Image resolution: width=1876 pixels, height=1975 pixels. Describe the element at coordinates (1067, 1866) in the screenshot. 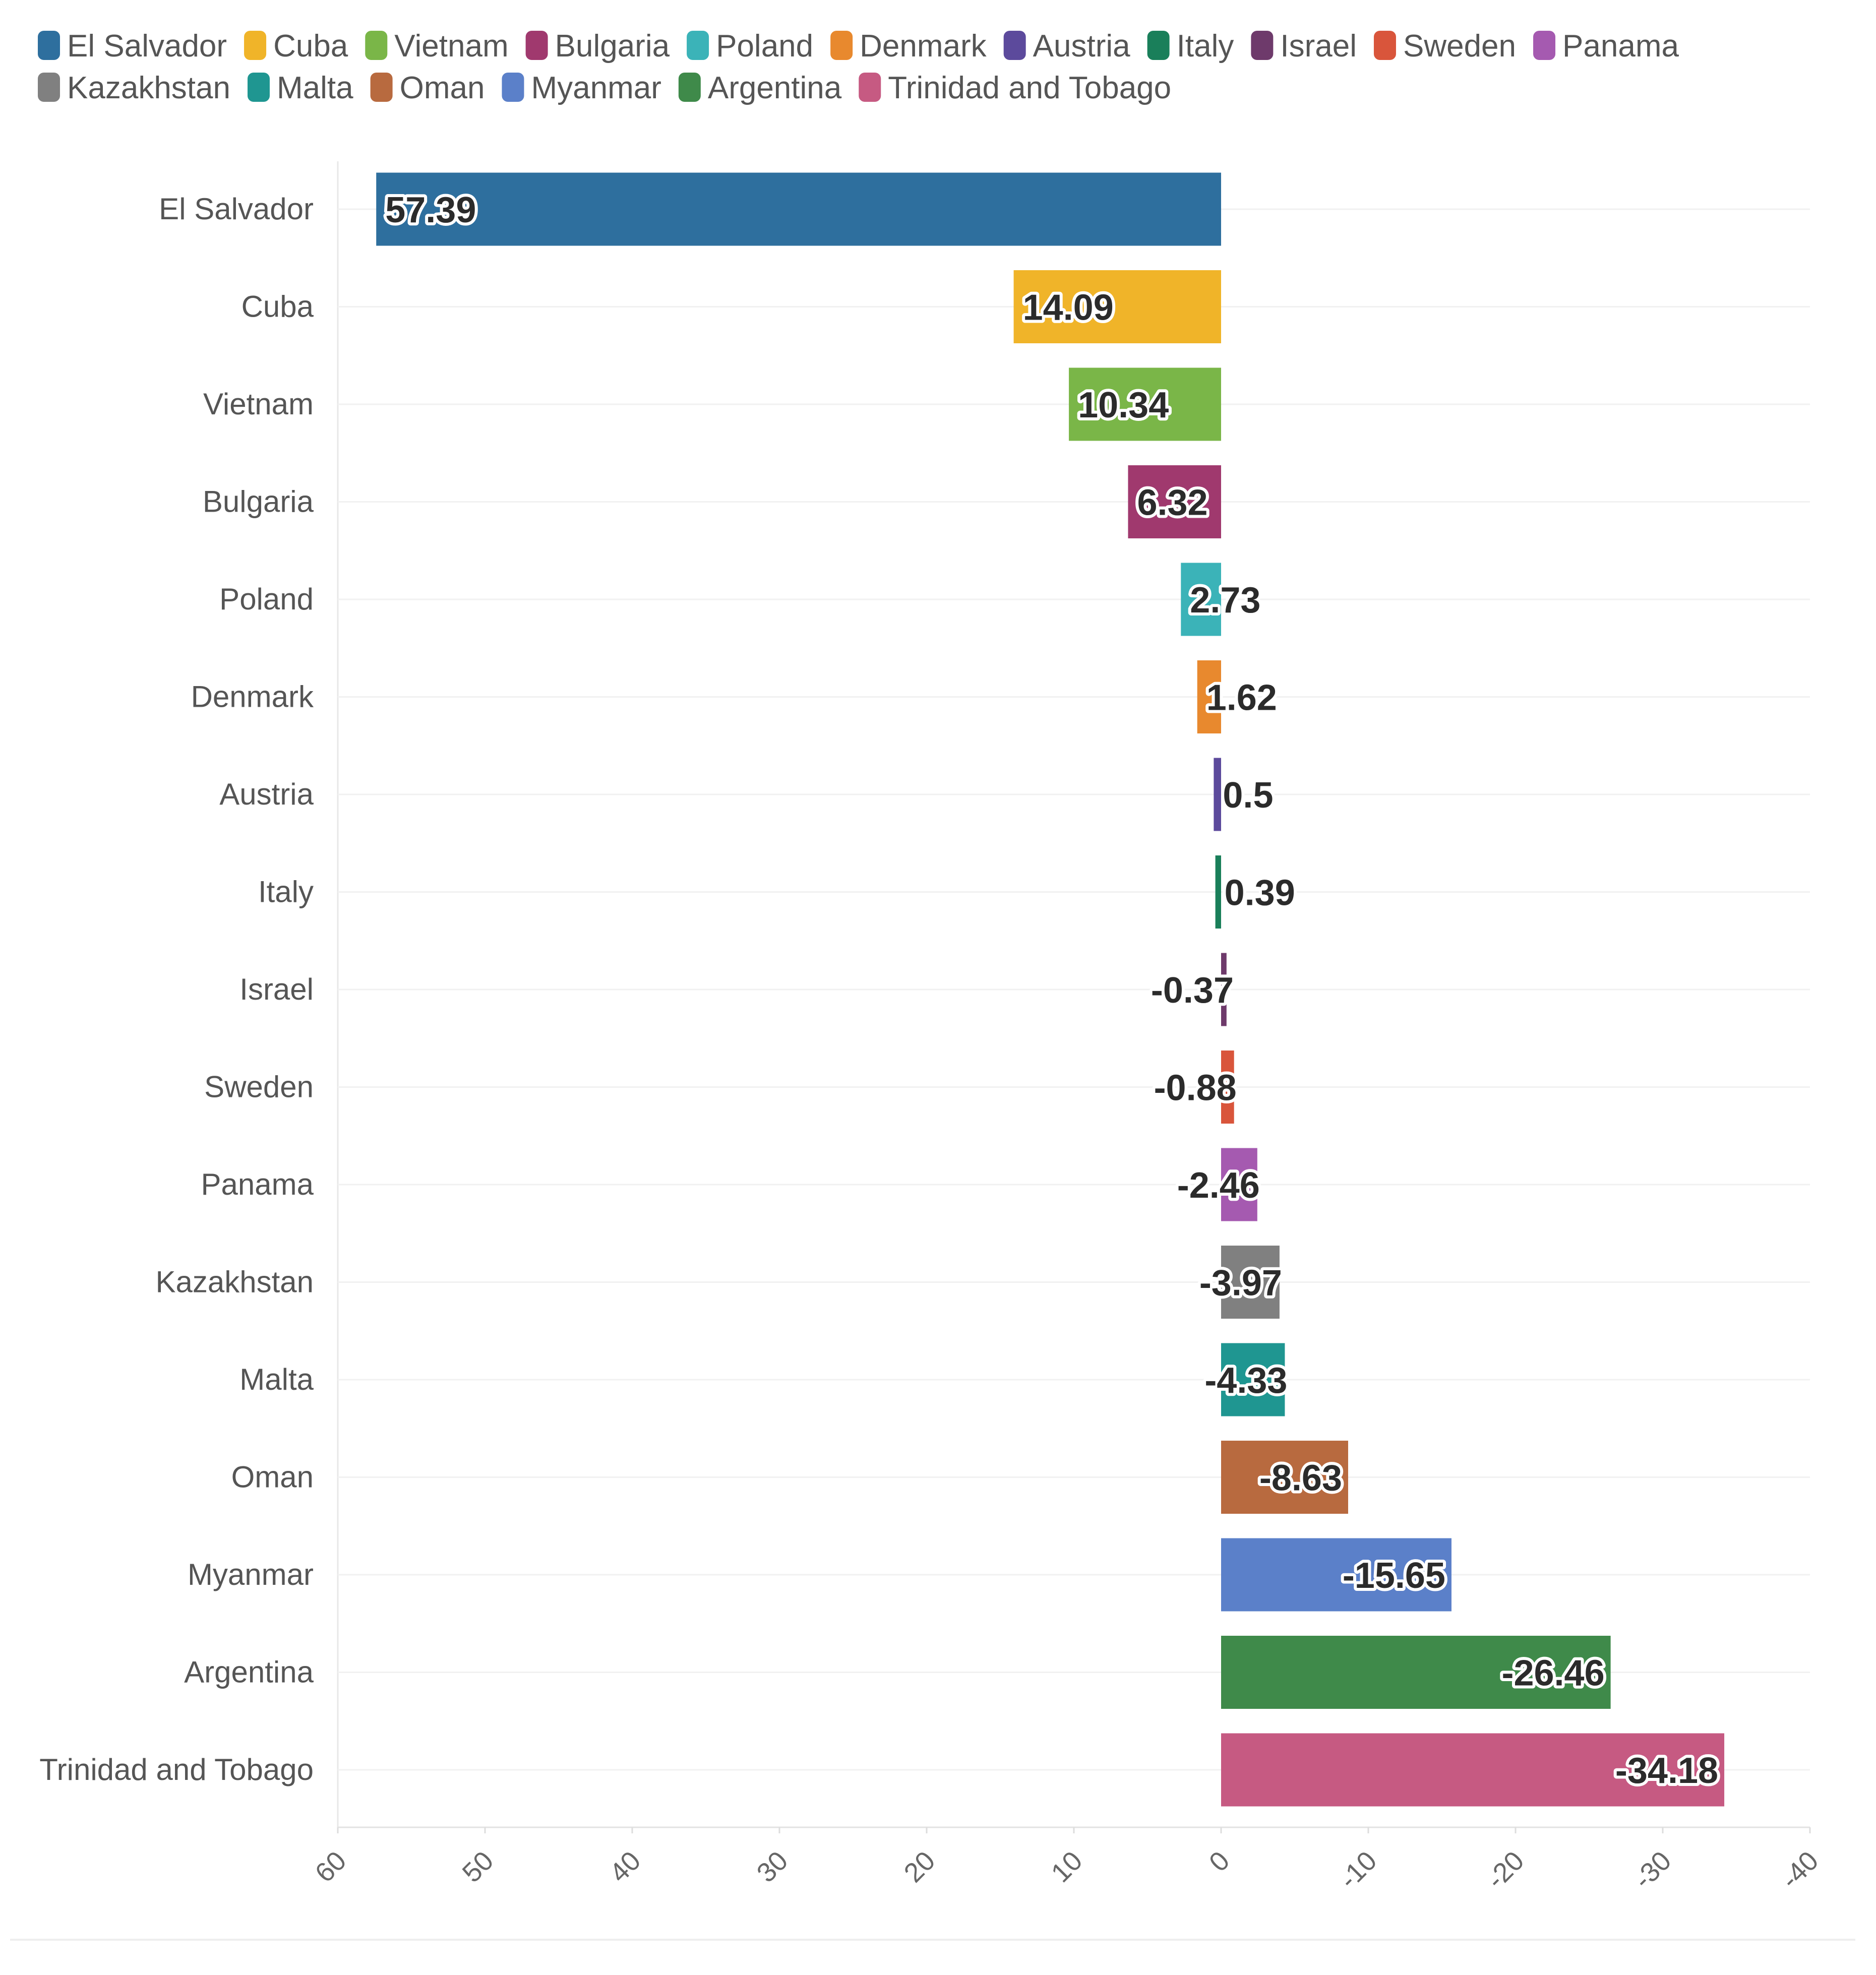

I see `x-tick-label: 10` at that location.